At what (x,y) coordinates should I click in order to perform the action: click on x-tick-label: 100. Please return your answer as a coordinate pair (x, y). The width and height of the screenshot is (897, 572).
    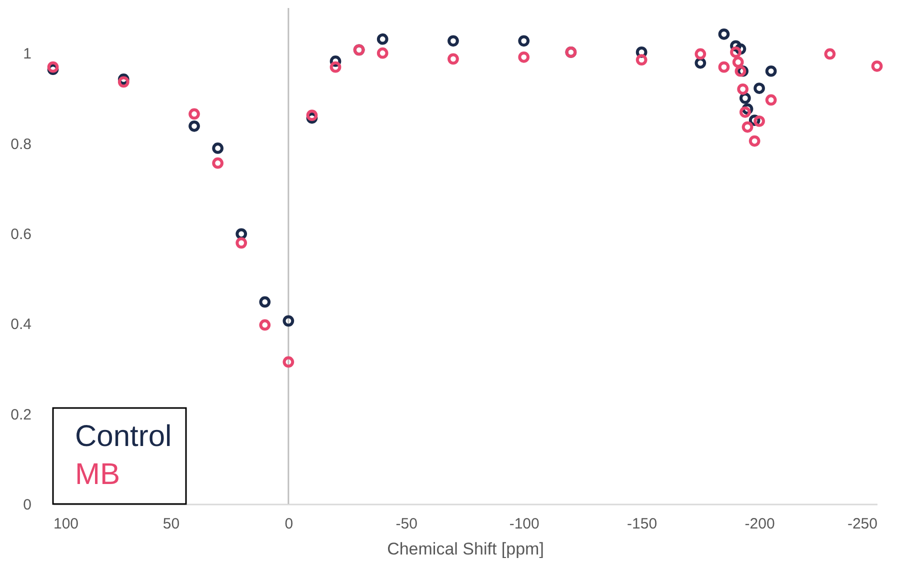
    Looking at the image, I should click on (66, 524).